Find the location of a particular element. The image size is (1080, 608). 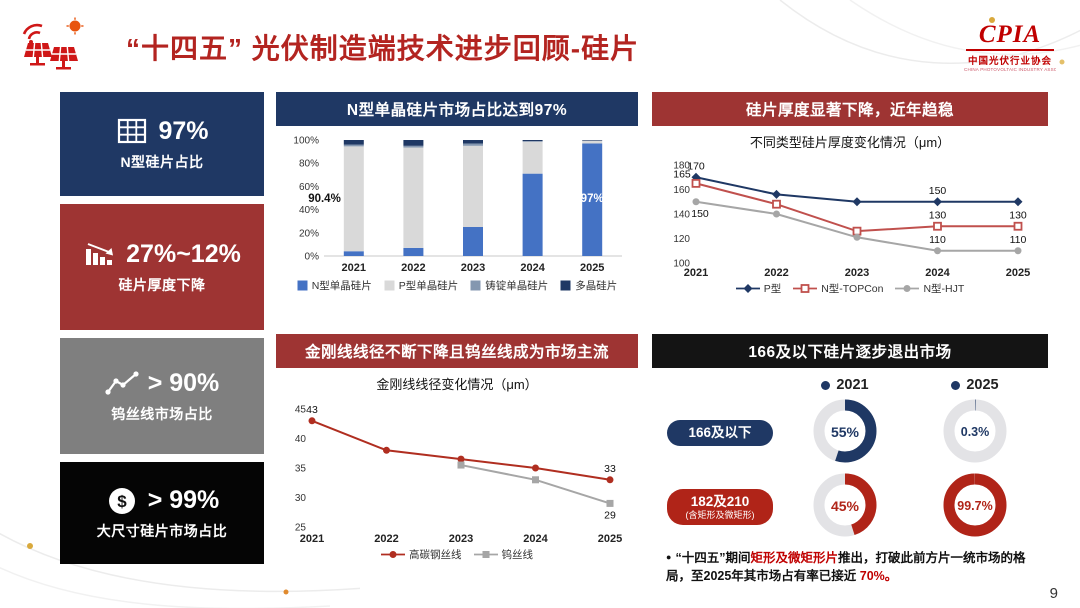

wafer-size-pill: 182及210 (含矩形及微矩形) is located at coordinates (720, 507).